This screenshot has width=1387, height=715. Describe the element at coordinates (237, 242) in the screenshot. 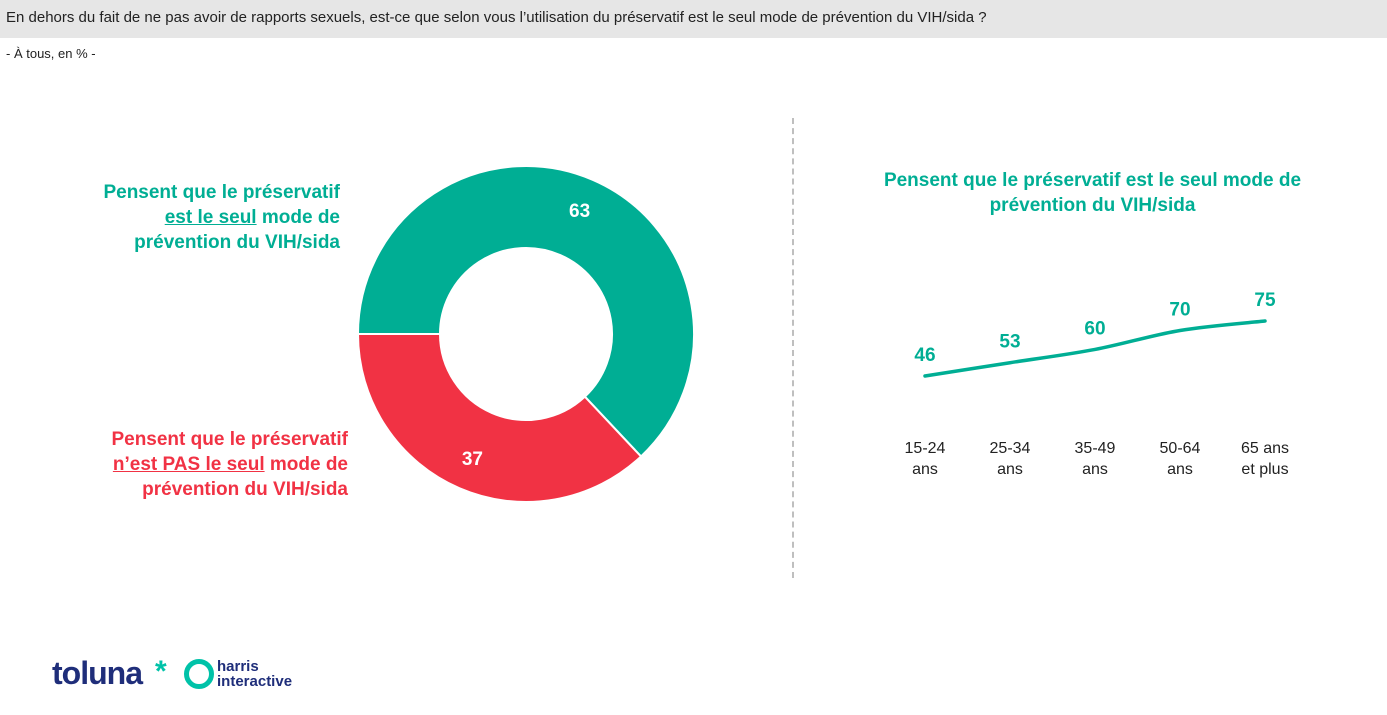

I see `donut-label-yes-line3: prévention du VIH/sida` at that location.